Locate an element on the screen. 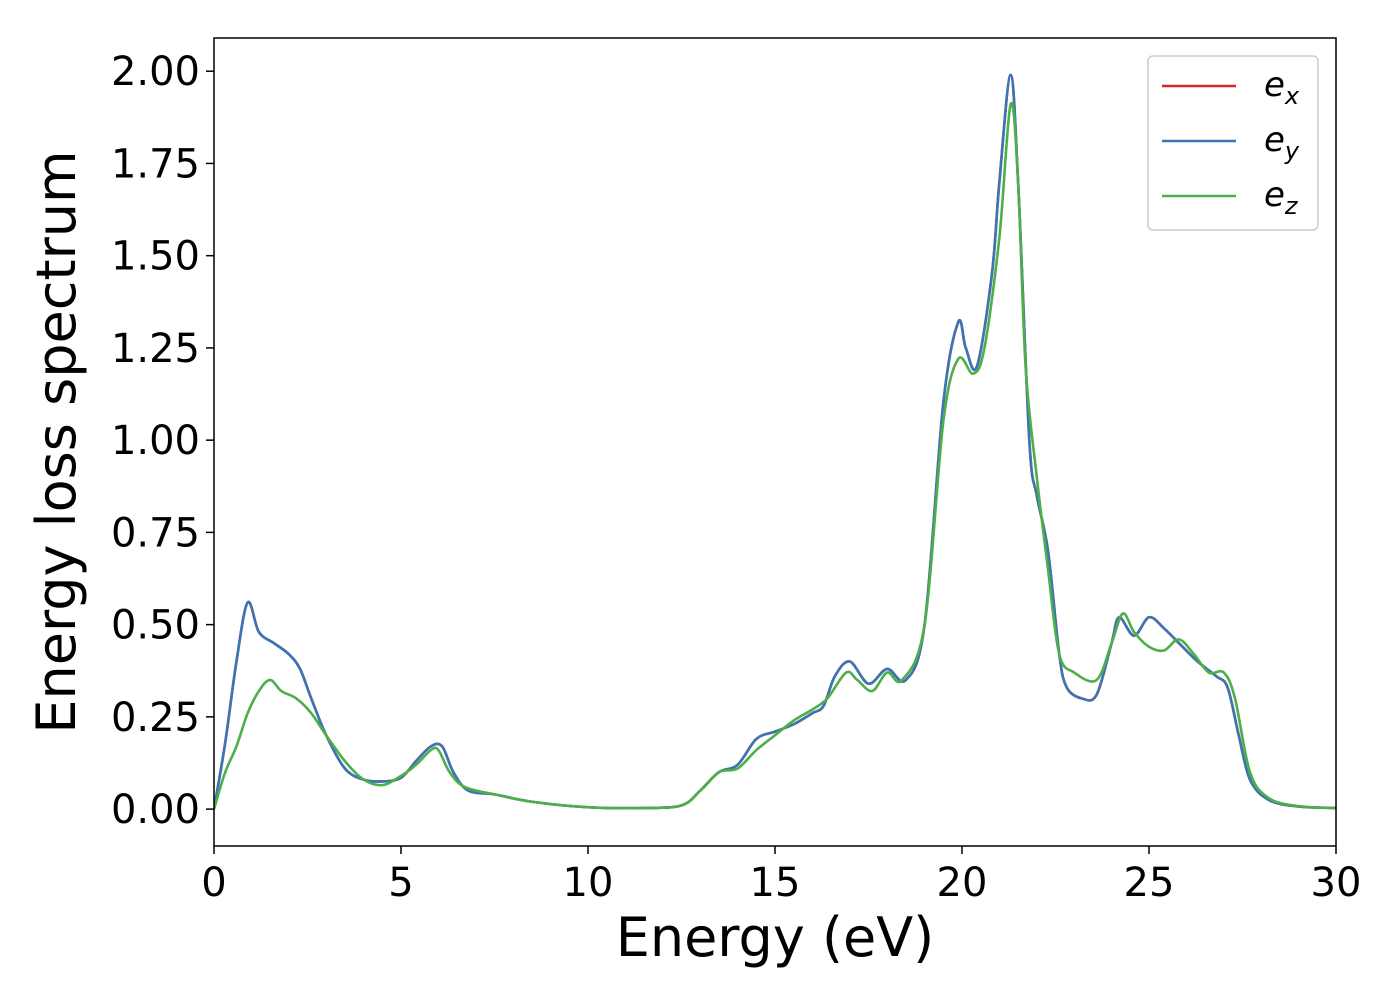 This screenshot has height=1000, width=1400. y-tick-label: 1.50 is located at coordinates (155, 257).